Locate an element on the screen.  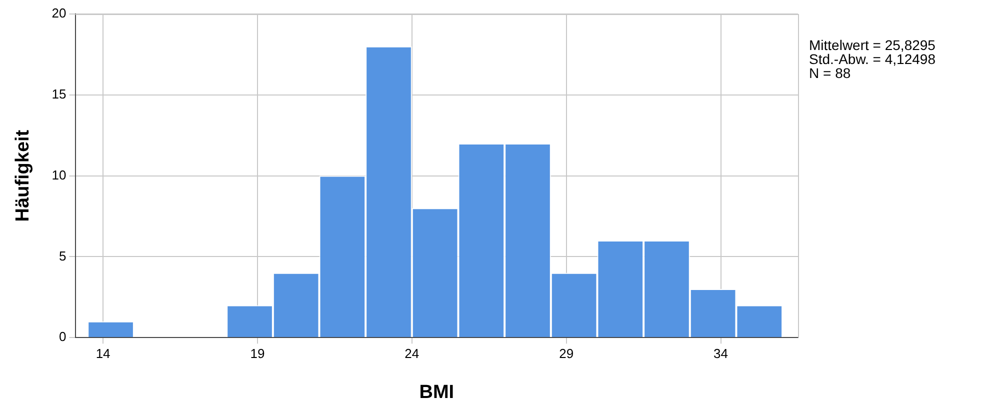
y-tick-label: 15 is located at coordinates (59, 94).